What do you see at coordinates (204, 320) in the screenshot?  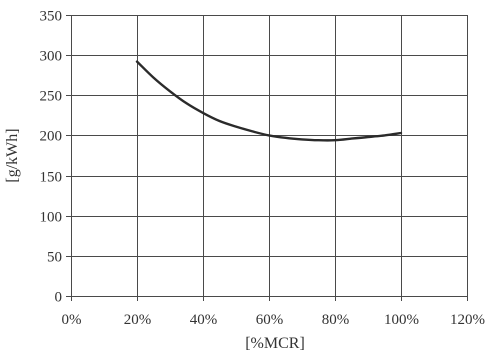 I see `x-tick-label: 40%` at bounding box center [204, 320].